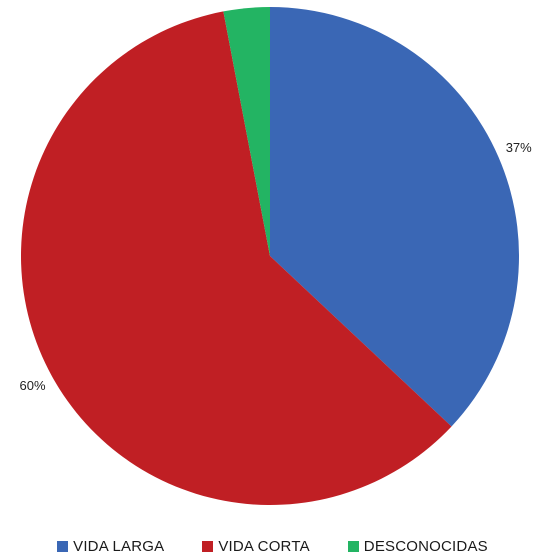 The image size is (545, 559). I want to click on legend-label-desconocidas: DESCONOCIDAS, so click(425, 546).